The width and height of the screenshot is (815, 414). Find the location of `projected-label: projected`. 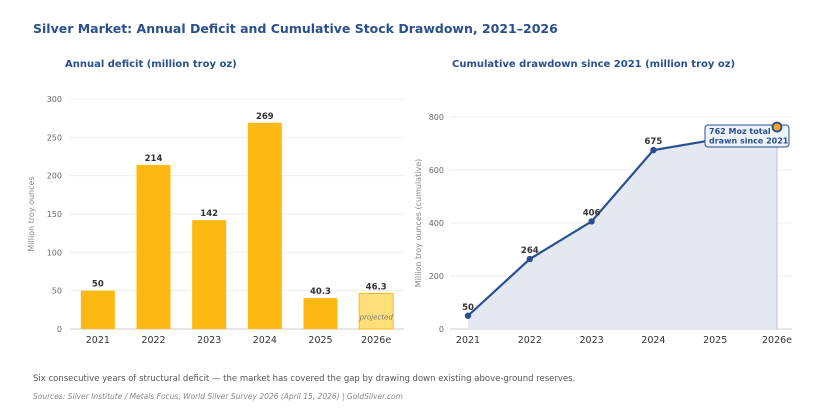

projected-label: projected is located at coordinates (376, 317).